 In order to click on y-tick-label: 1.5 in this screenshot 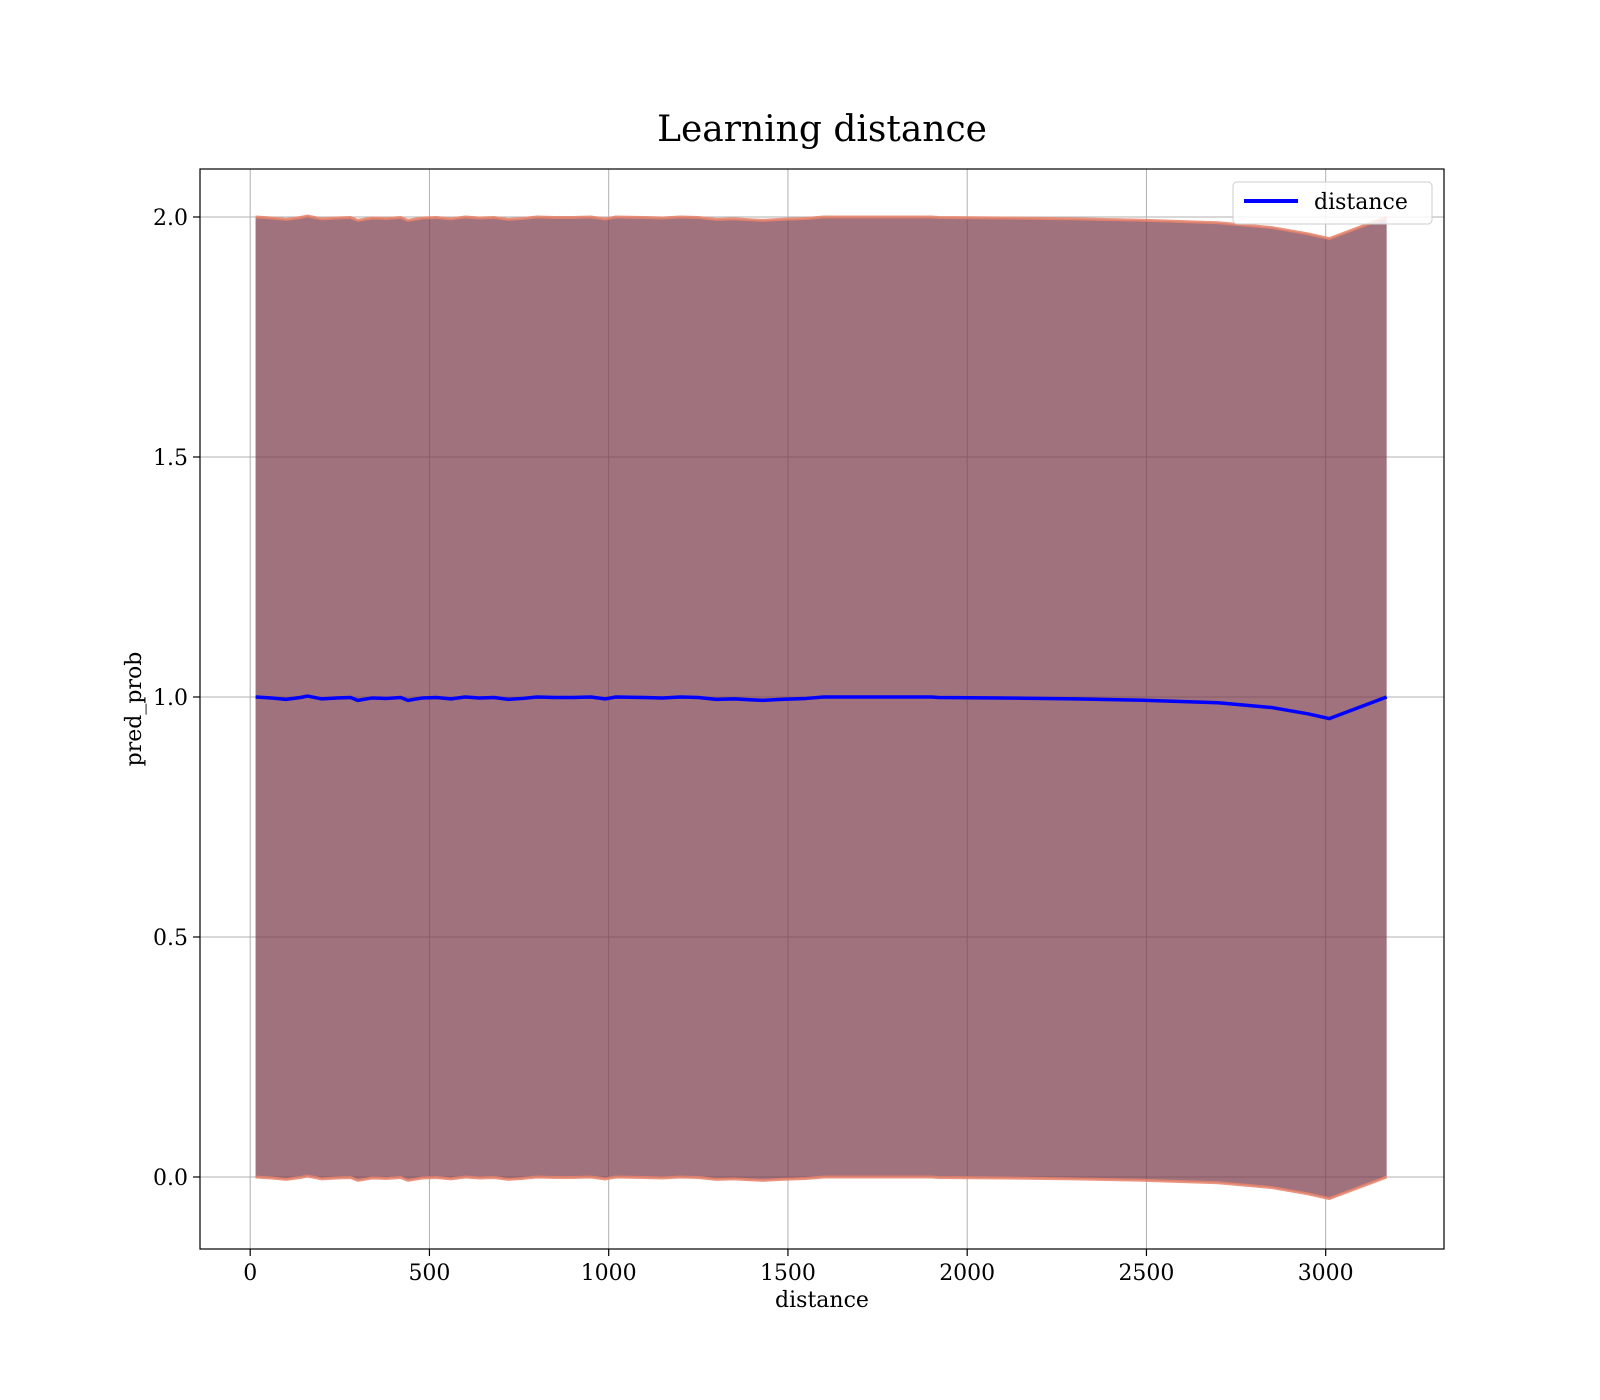, I will do `click(170, 458)`.